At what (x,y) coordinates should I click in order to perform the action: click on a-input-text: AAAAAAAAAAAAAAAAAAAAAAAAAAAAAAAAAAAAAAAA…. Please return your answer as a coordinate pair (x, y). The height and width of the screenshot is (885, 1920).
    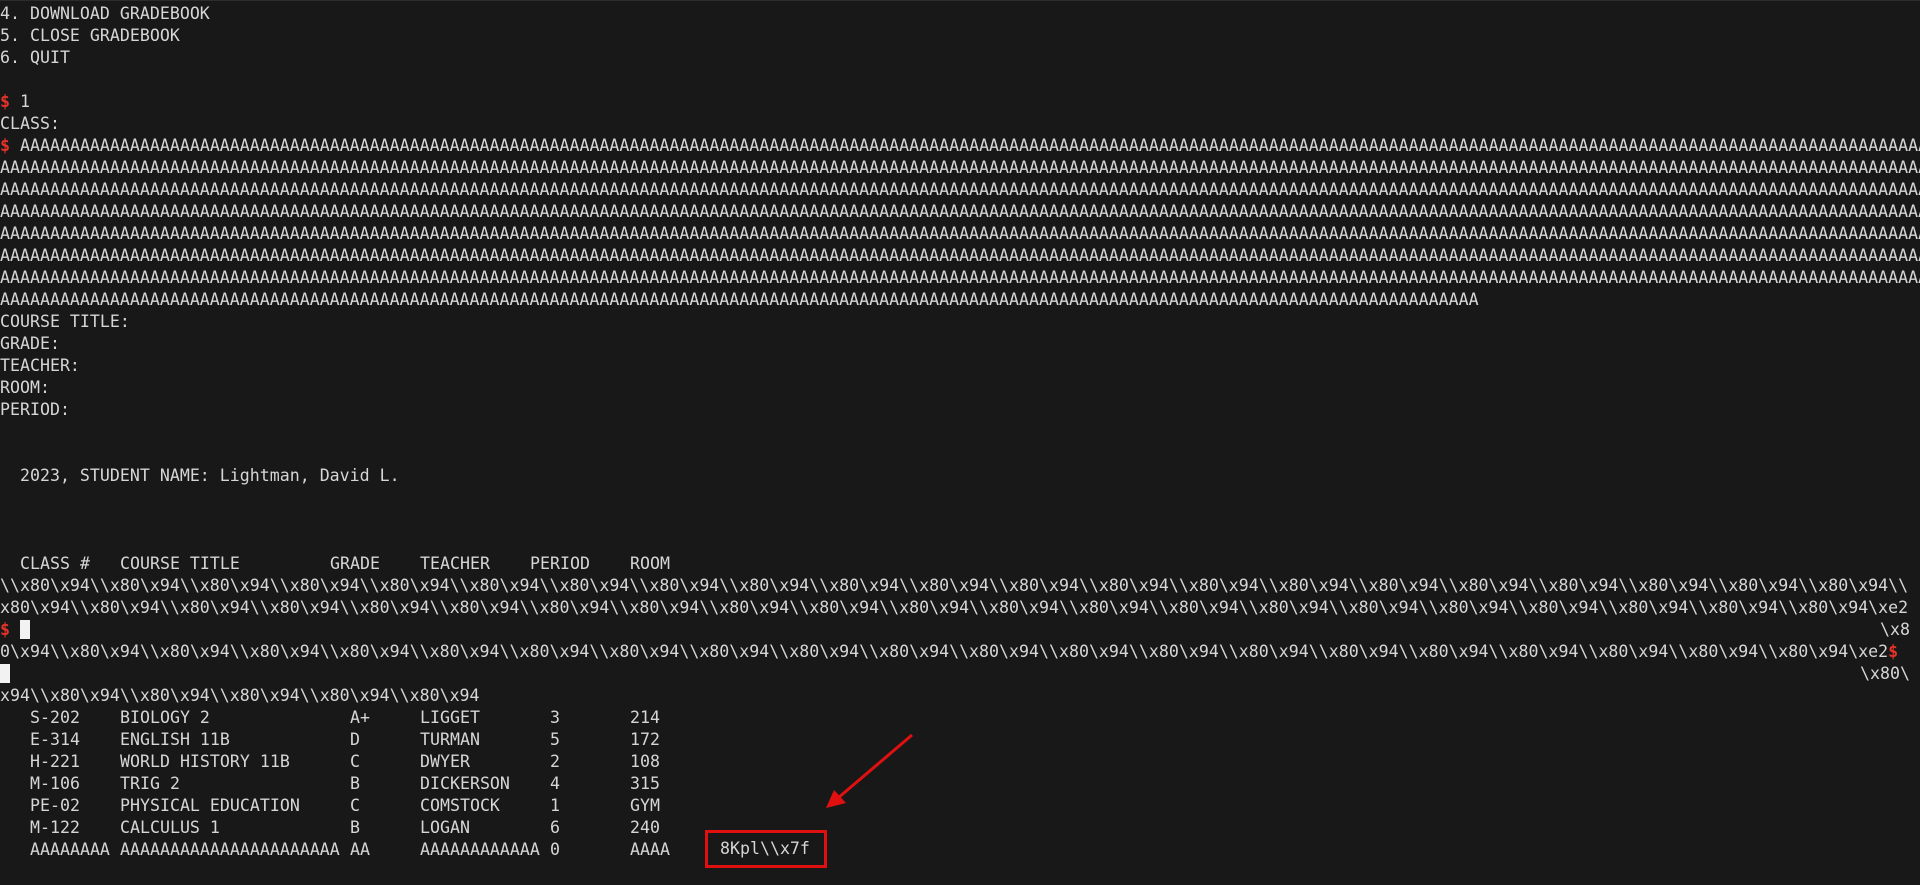
    Looking at the image, I should click on (970, 145).